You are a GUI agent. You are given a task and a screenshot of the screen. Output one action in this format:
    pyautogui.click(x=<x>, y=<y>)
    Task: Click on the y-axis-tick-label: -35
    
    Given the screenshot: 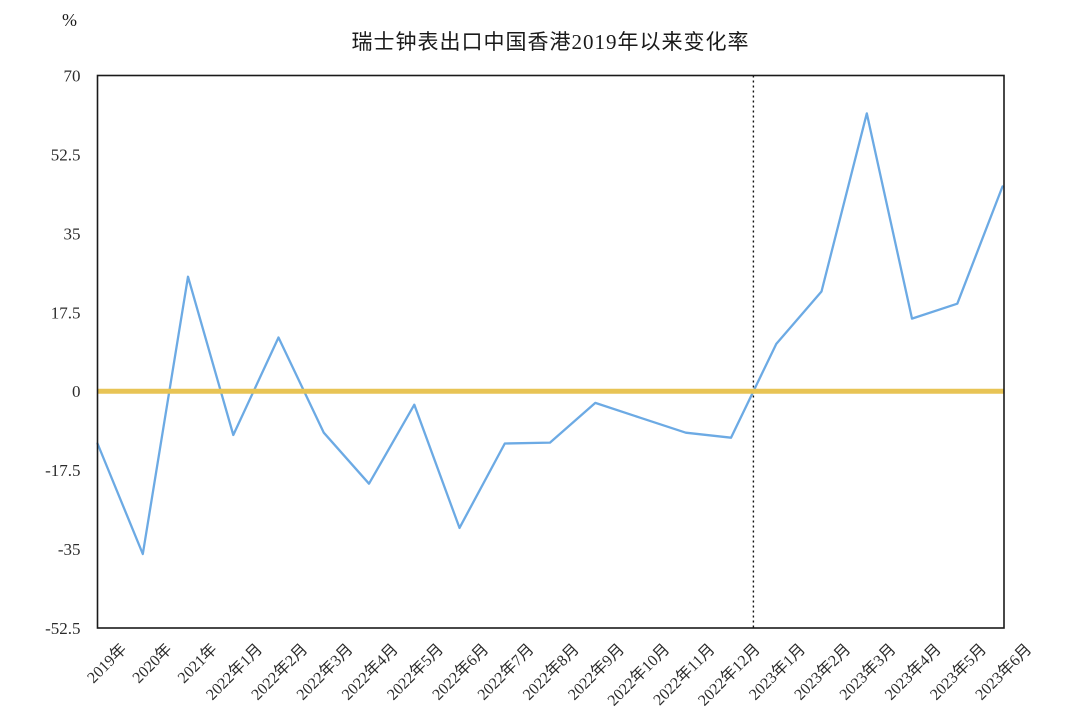 What is the action you would take?
    pyautogui.click(x=69, y=549)
    